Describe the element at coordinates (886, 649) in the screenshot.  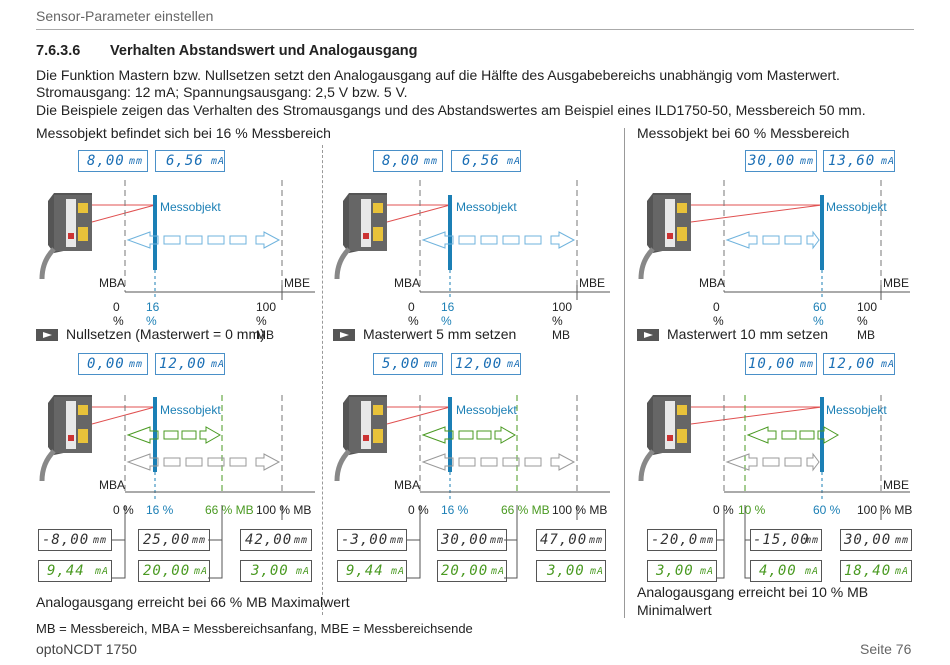
I see `page-number: Seite 76` at that location.